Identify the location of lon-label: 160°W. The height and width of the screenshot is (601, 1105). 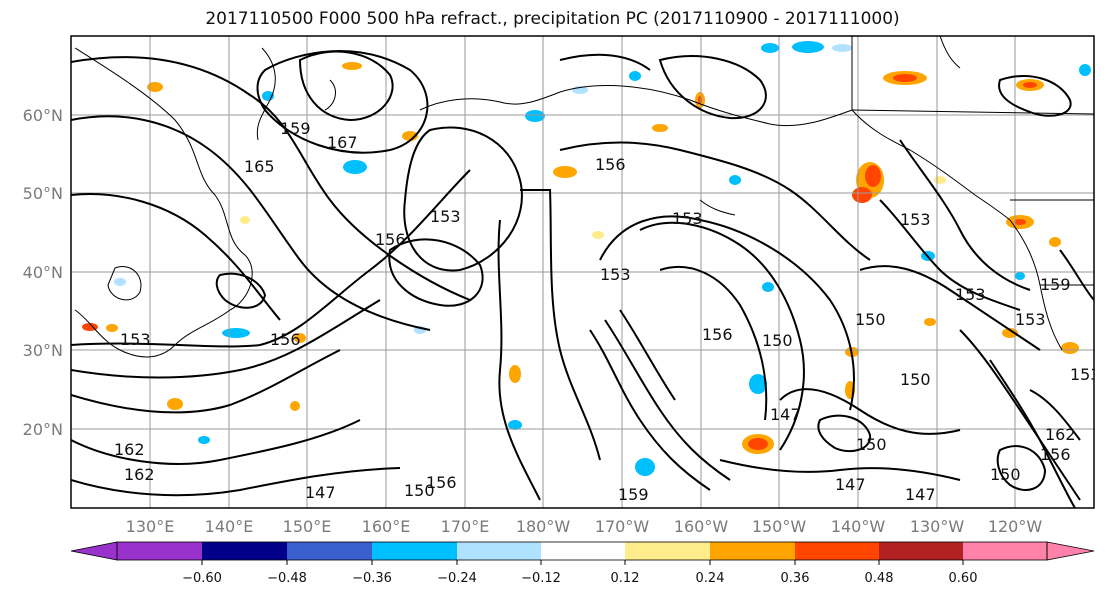
(701, 526).